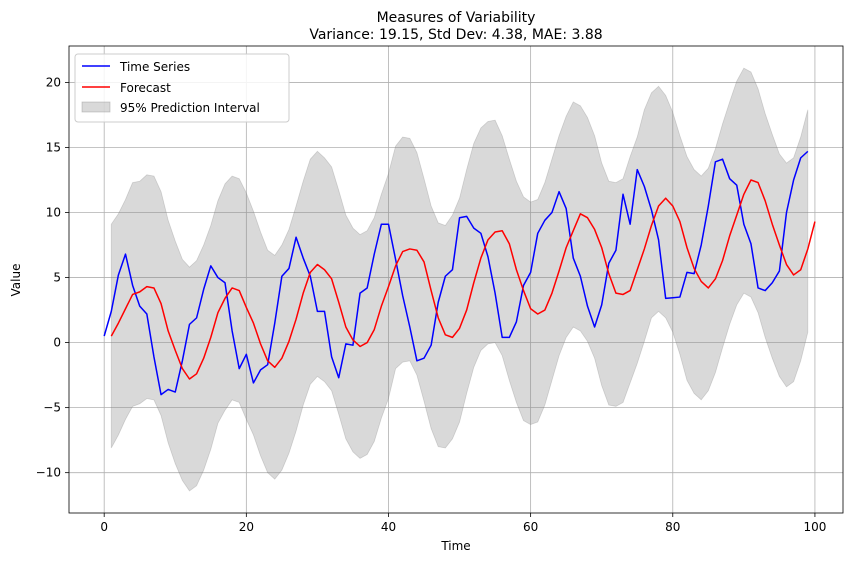  I want to click on y-tick-label: 0, so click(57, 343).